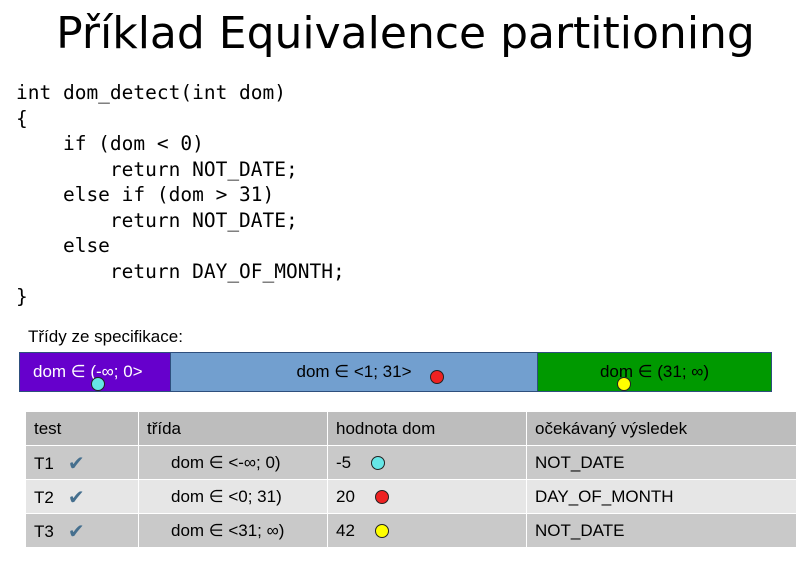 This screenshot has height=574, width=811. Describe the element at coordinates (151, 92) in the screenshot. I see `code-line: int dom_detect(int dom)` at that location.